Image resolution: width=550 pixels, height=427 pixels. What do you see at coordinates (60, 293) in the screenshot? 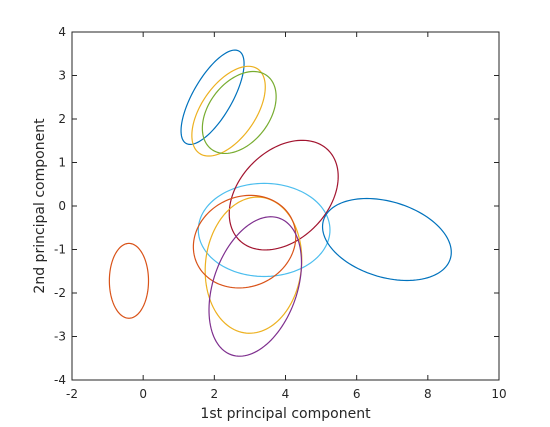
I see `y-tick-label: -2` at bounding box center [60, 293].